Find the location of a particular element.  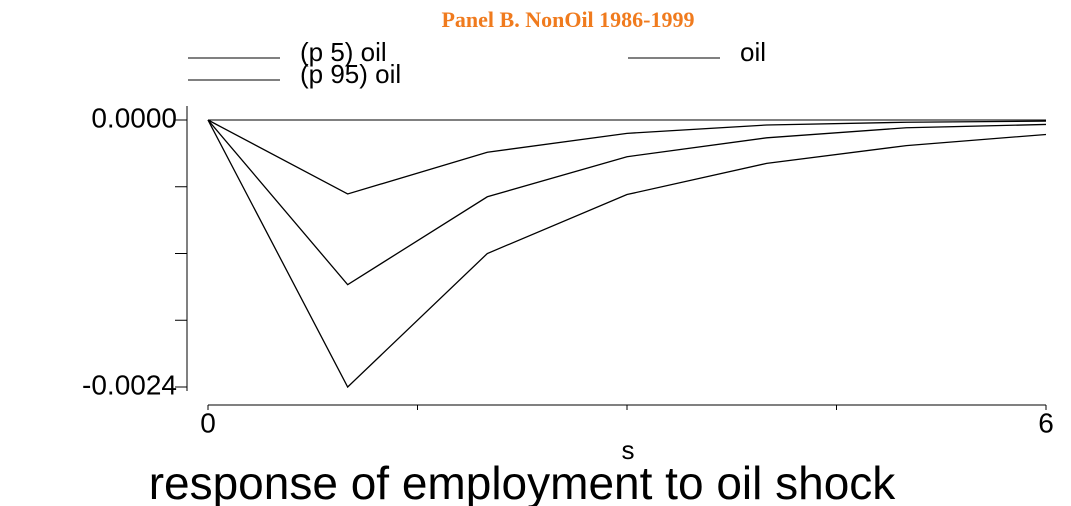

y-tick-label: -0.0024 is located at coordinates (129, 384).